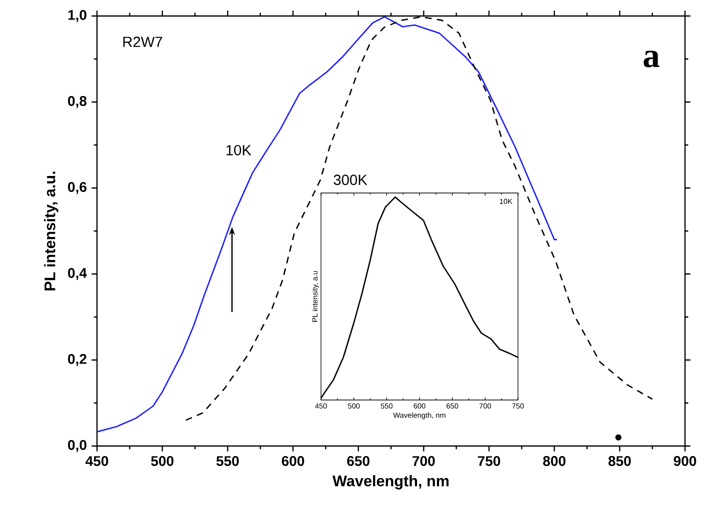  What do you see at coordinates (77, 274) in the screenshot?
I see `y-tick-label: 0,4` at bounding box center [77, 274].